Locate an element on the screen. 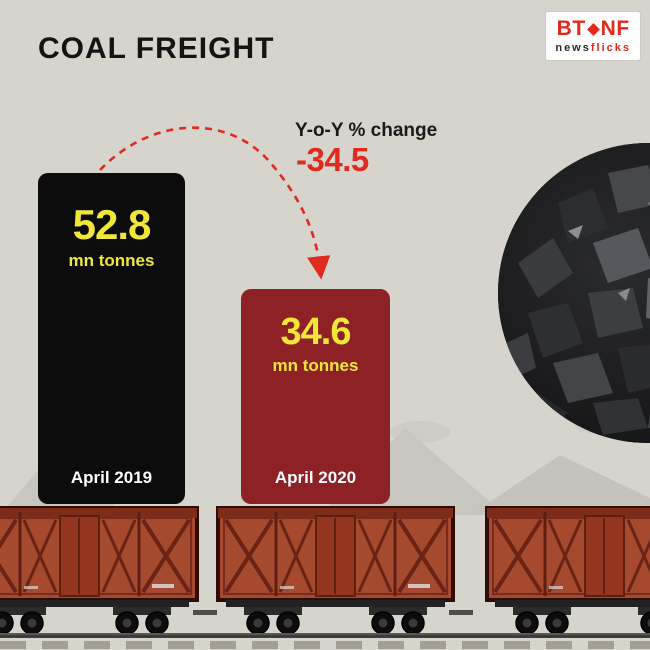  bar-category-2020: April 2020 is located at coordinates (315, 477).